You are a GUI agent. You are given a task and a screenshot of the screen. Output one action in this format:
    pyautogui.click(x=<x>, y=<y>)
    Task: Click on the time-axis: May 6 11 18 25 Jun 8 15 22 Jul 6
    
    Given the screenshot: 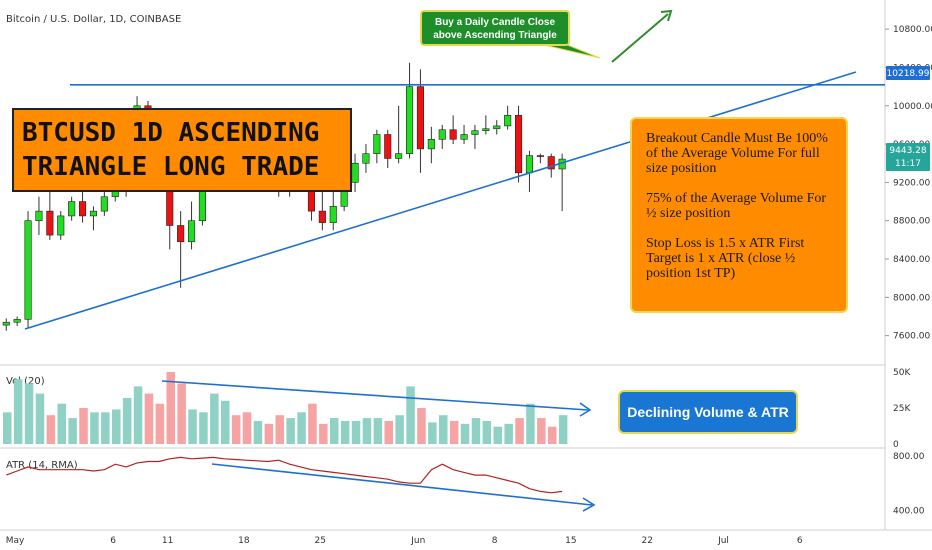 What is the action you would take?
    pyautogui.click(x=404, y=541)
    